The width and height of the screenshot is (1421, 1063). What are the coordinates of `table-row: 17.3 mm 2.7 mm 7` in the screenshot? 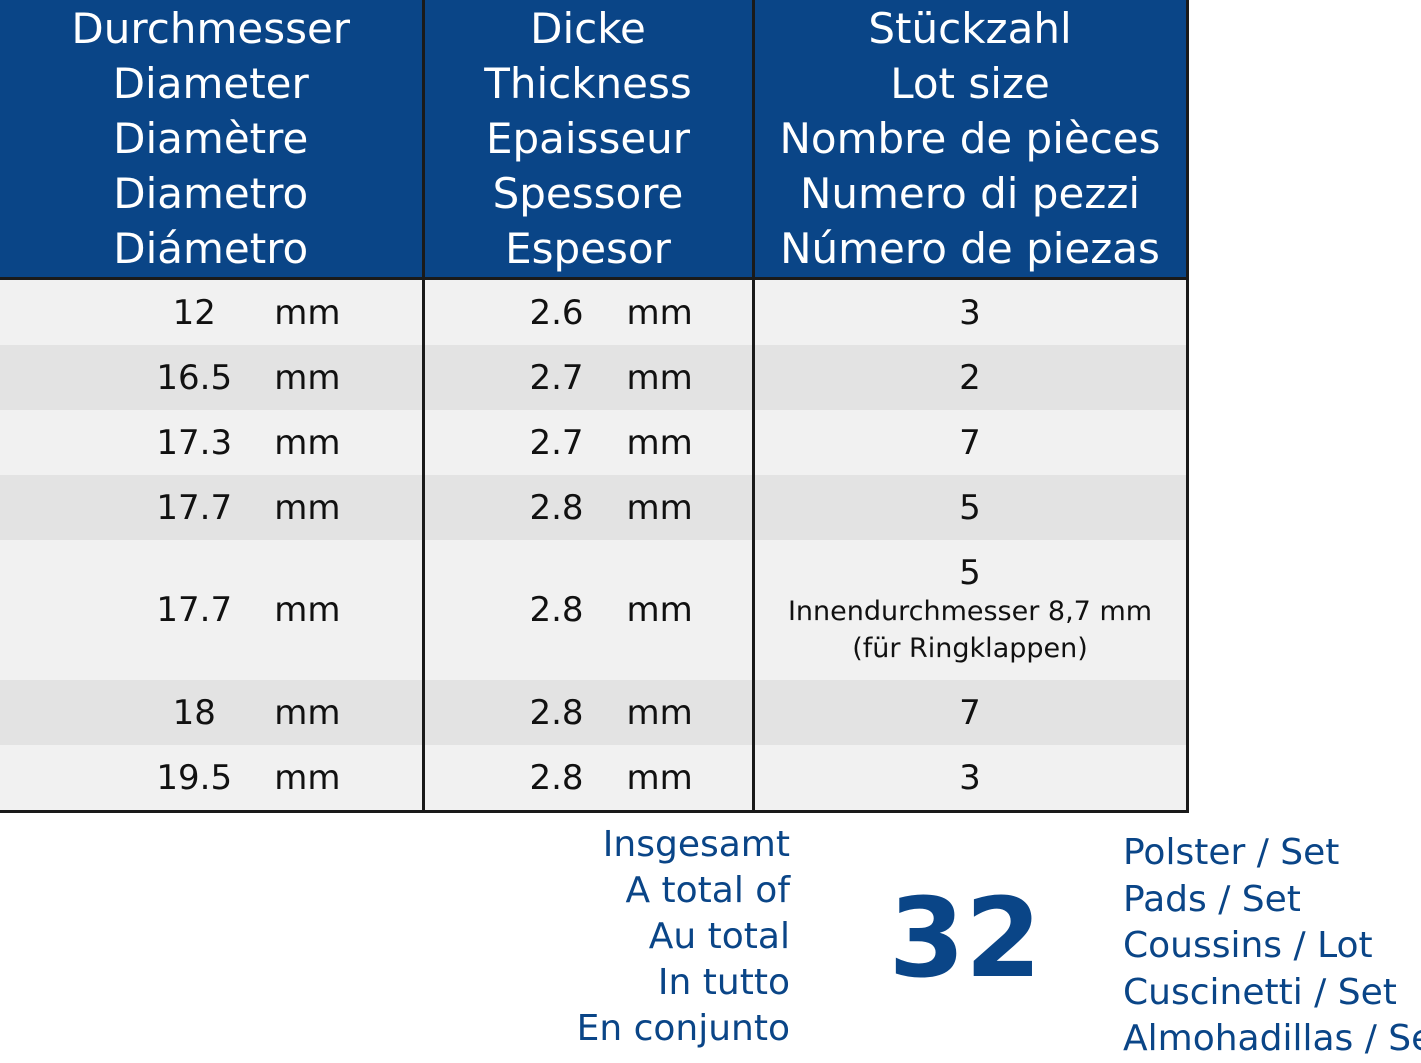 It's located at (594, 442).